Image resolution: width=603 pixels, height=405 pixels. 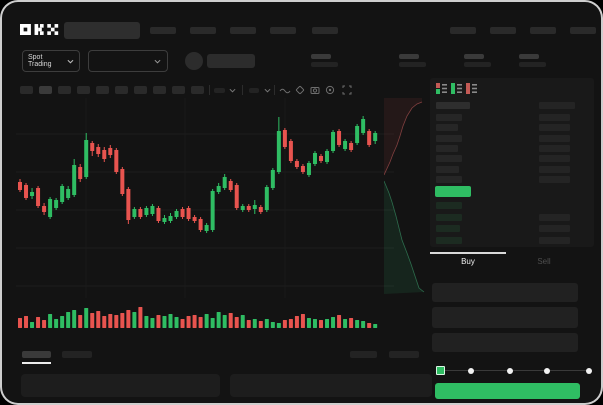 I want to click on tab-buy: Buy, so click(x=468, y=261).